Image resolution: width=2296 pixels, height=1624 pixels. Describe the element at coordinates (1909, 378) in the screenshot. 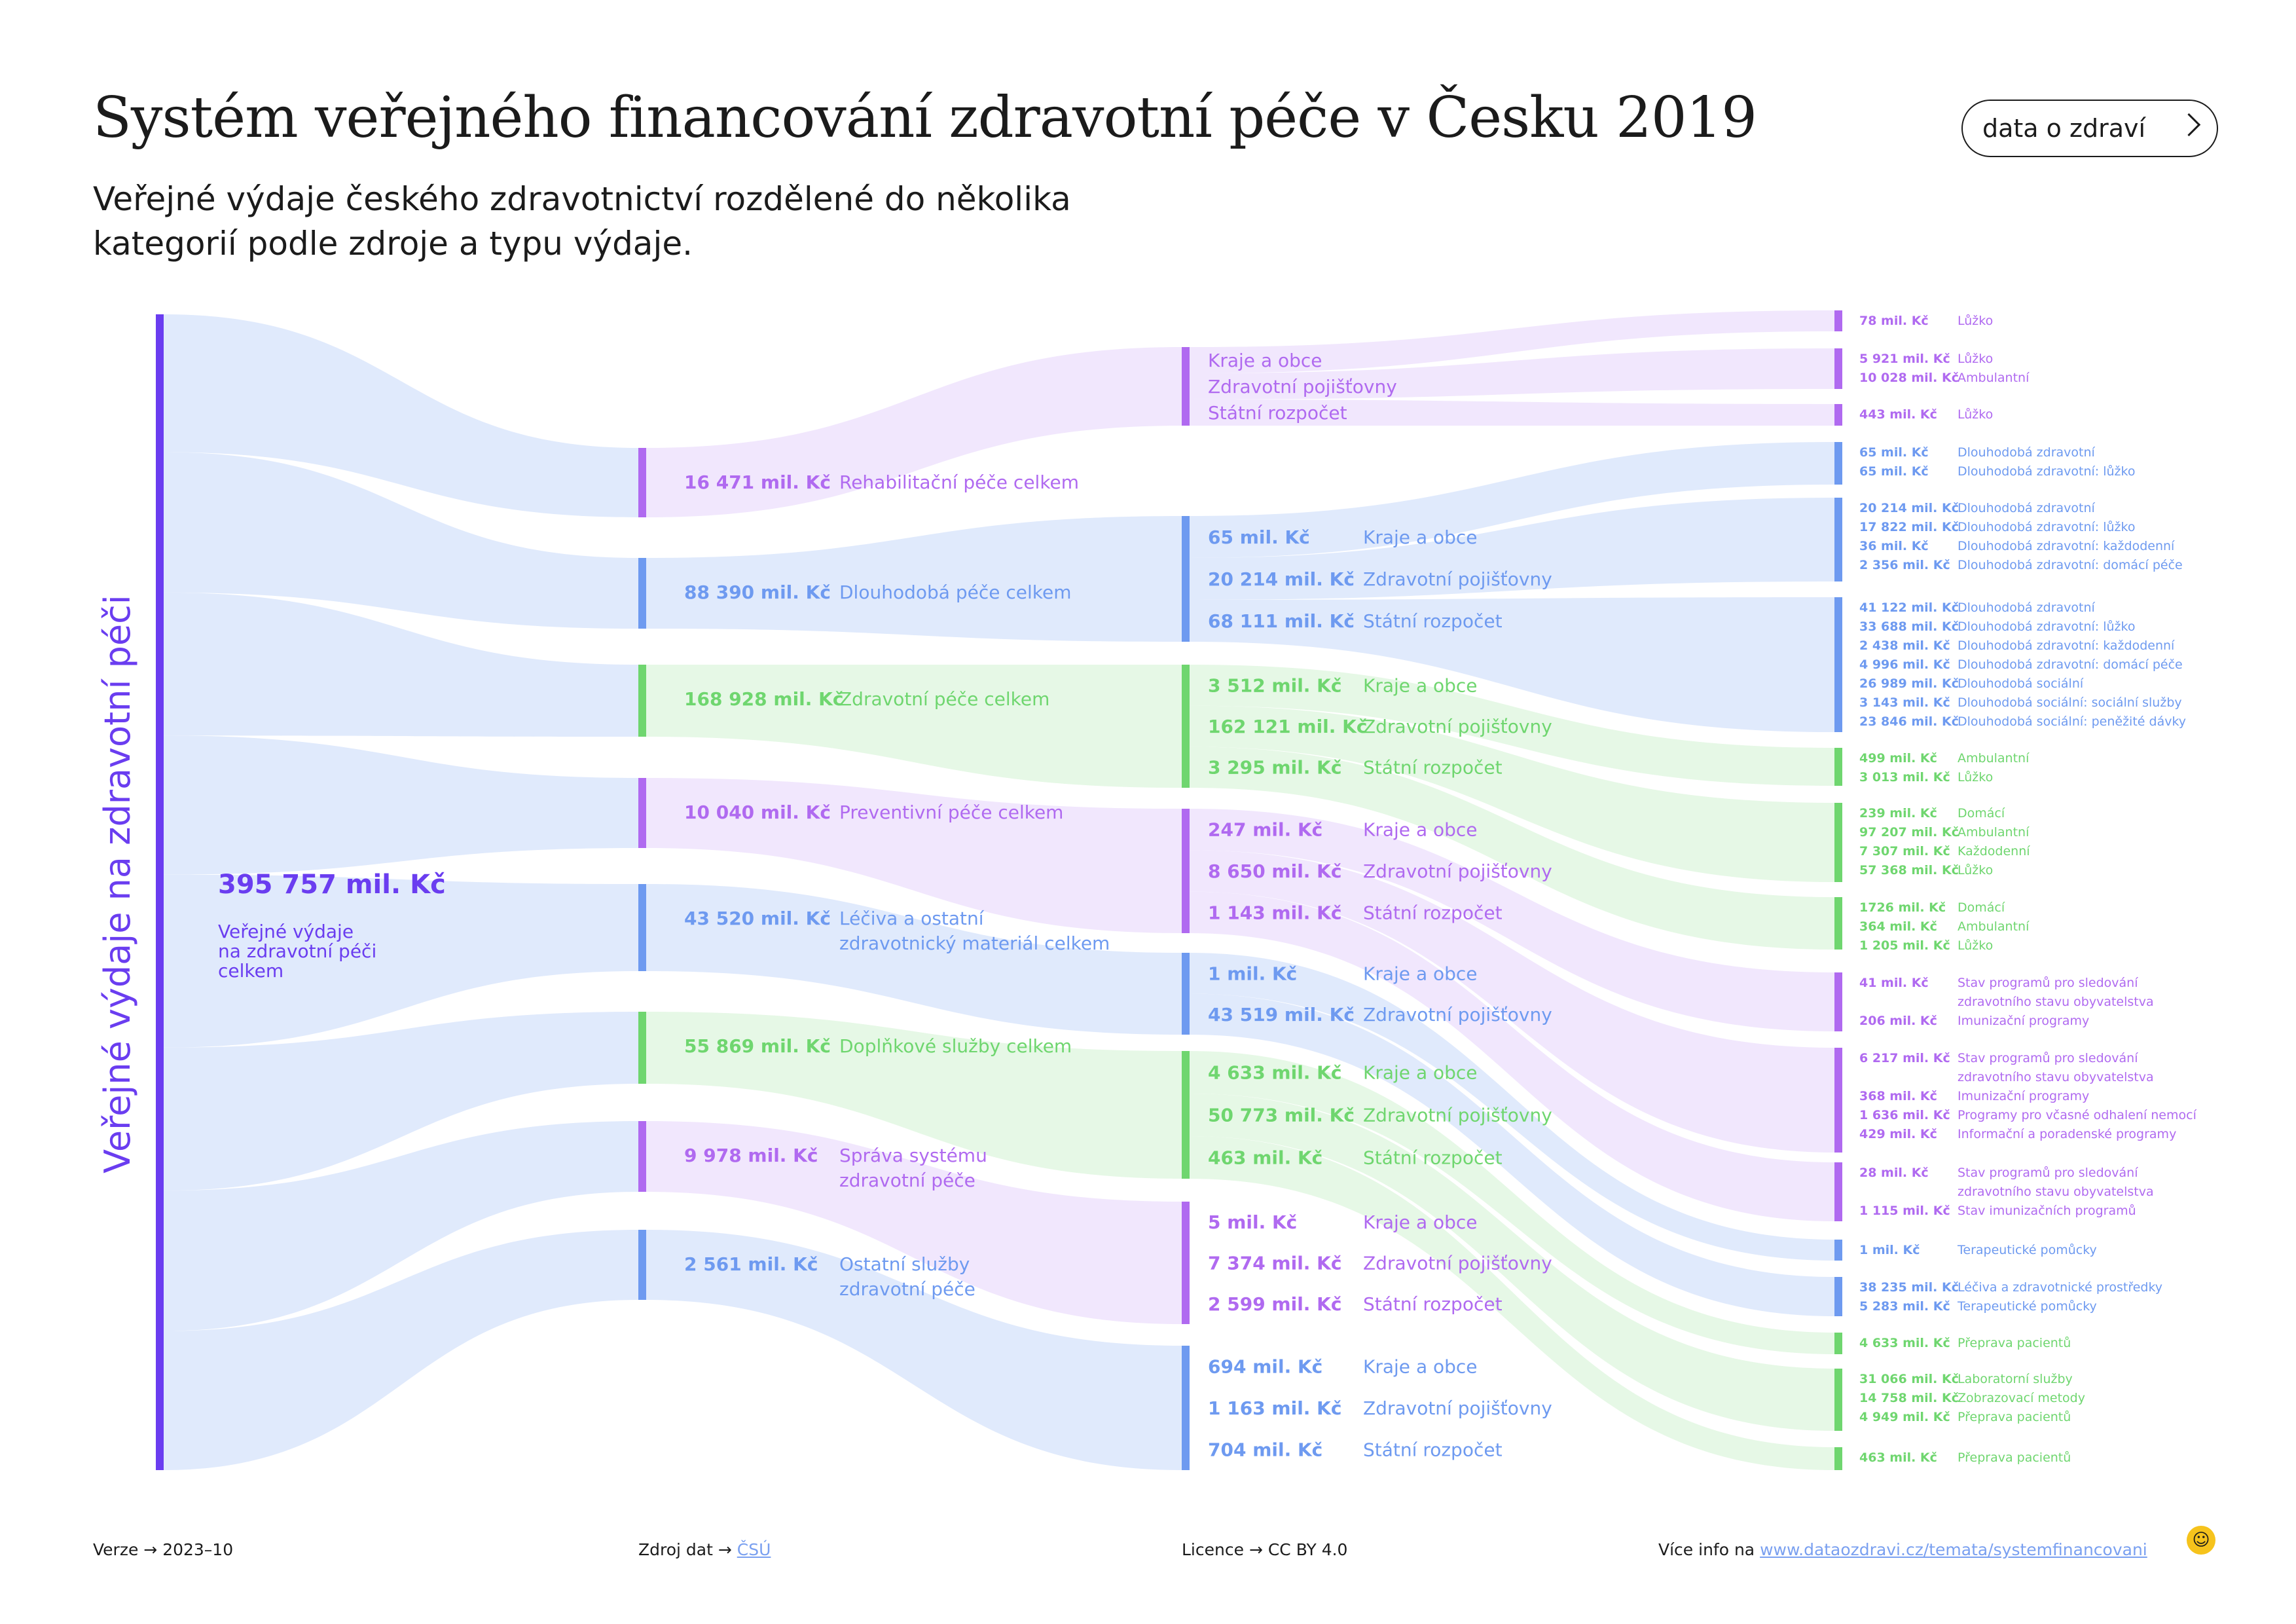

I see `detail-value: 10 028 mil. Kč` at that location.